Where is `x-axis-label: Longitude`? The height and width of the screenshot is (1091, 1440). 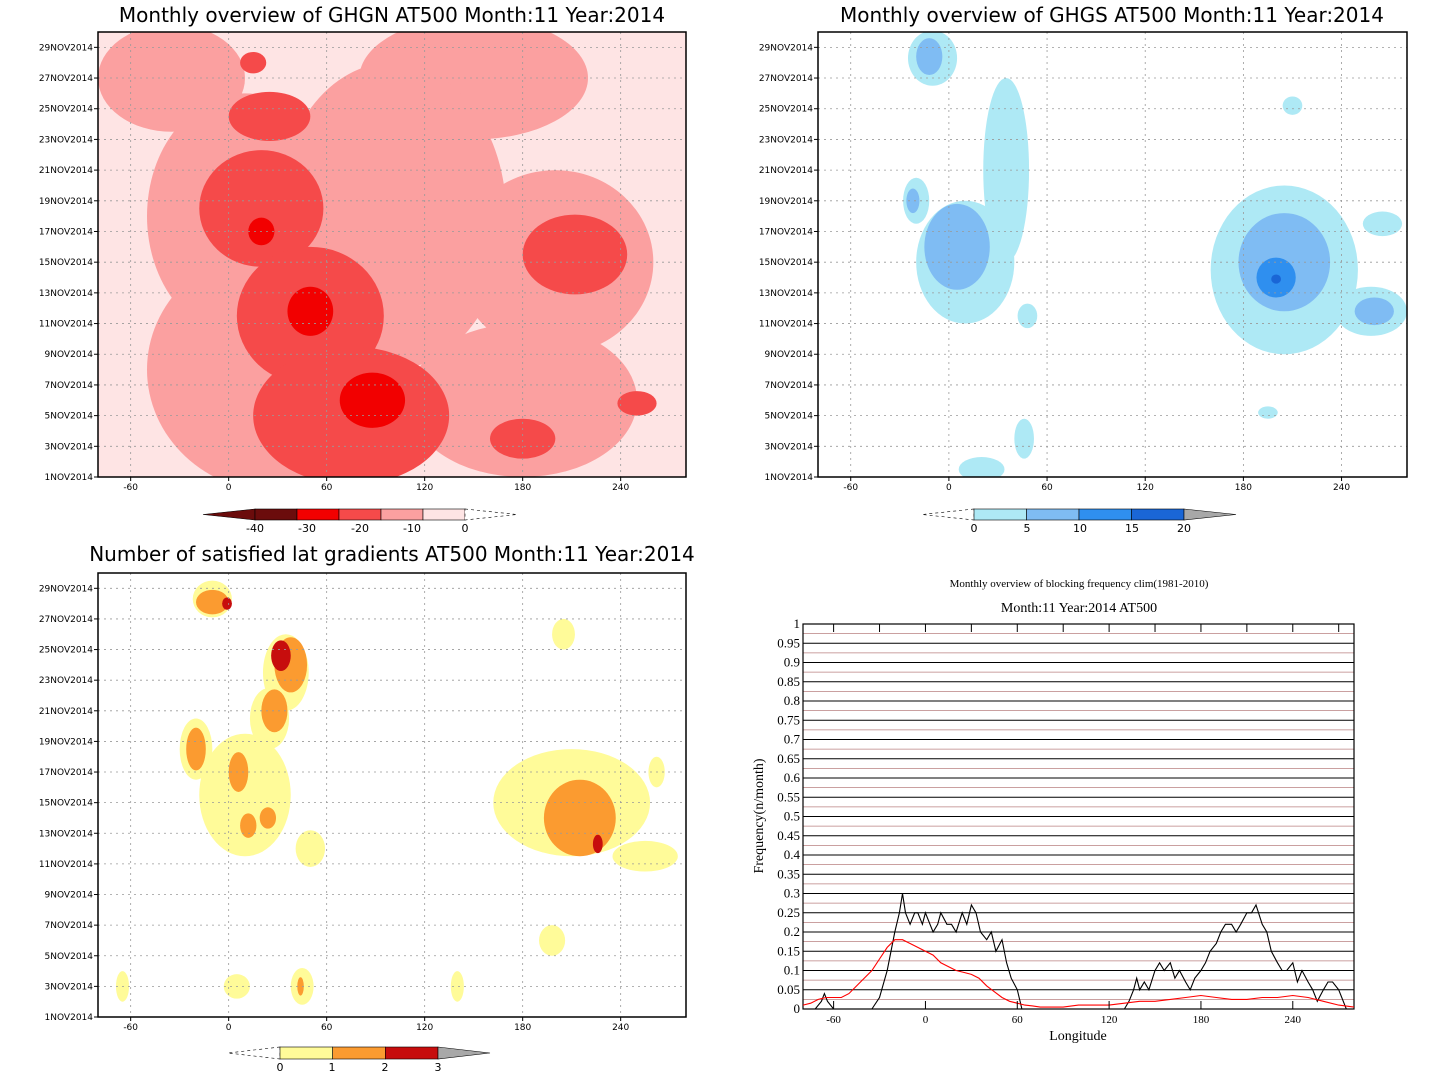
x-axis-label: Longitude is located at coordinates (1078, 1036).